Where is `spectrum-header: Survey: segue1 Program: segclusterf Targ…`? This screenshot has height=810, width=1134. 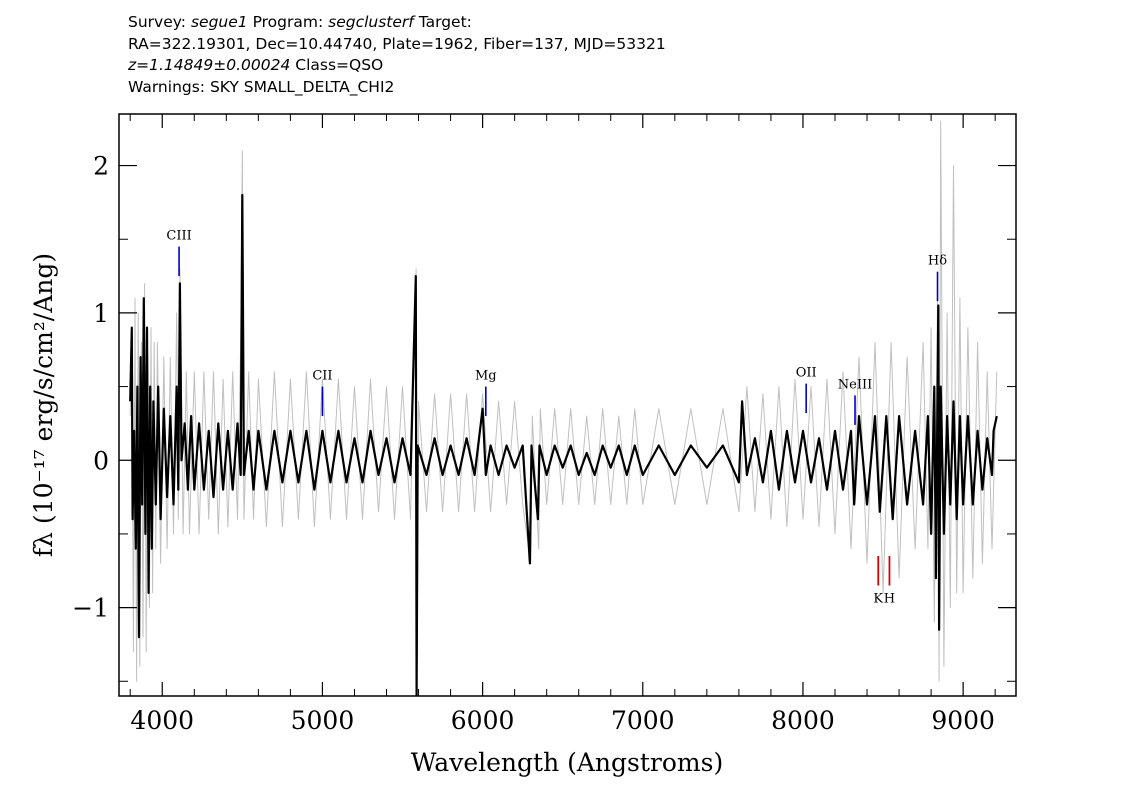 spectrum-header: Survey: segue1 Program: segclusterf Targ… is located at coordinates (397, 55).